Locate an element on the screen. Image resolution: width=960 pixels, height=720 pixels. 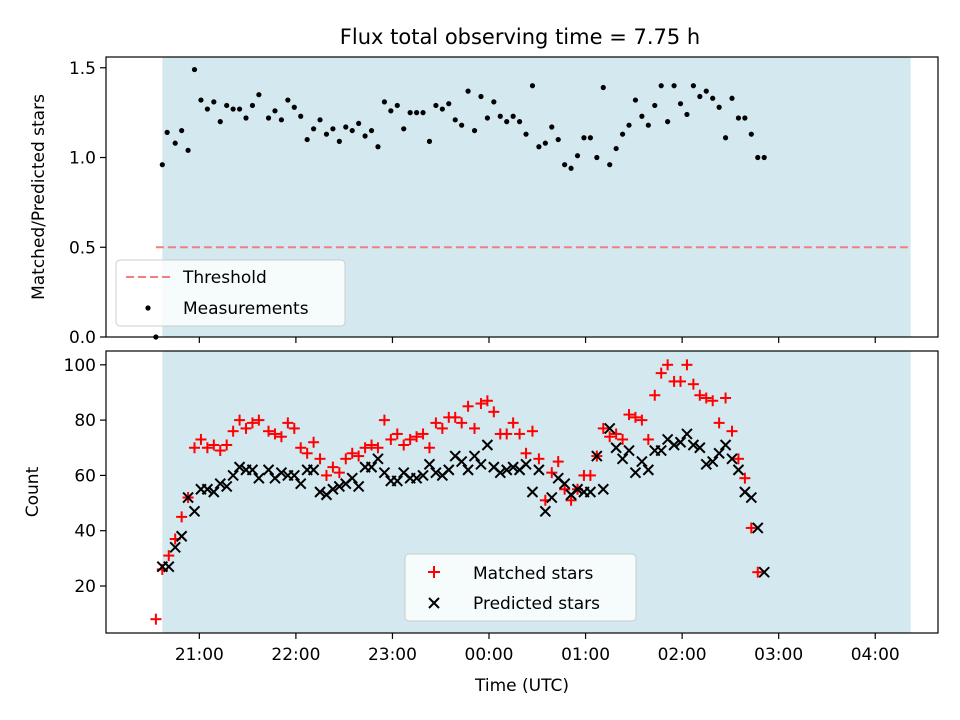
y-tick-label: 60 is located at coordinates (85, 476).